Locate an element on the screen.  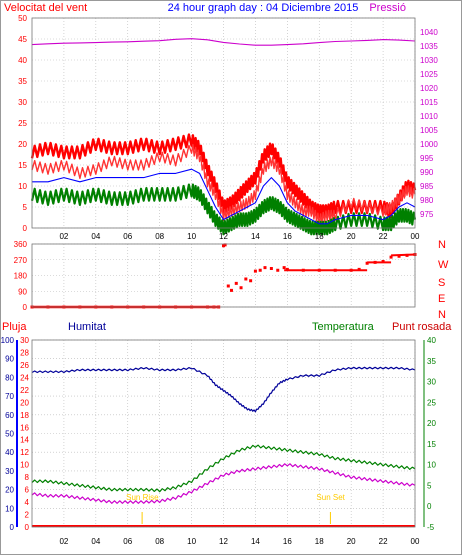
x-tick-label-bottom: 20 is located at coordinates (351, 541).